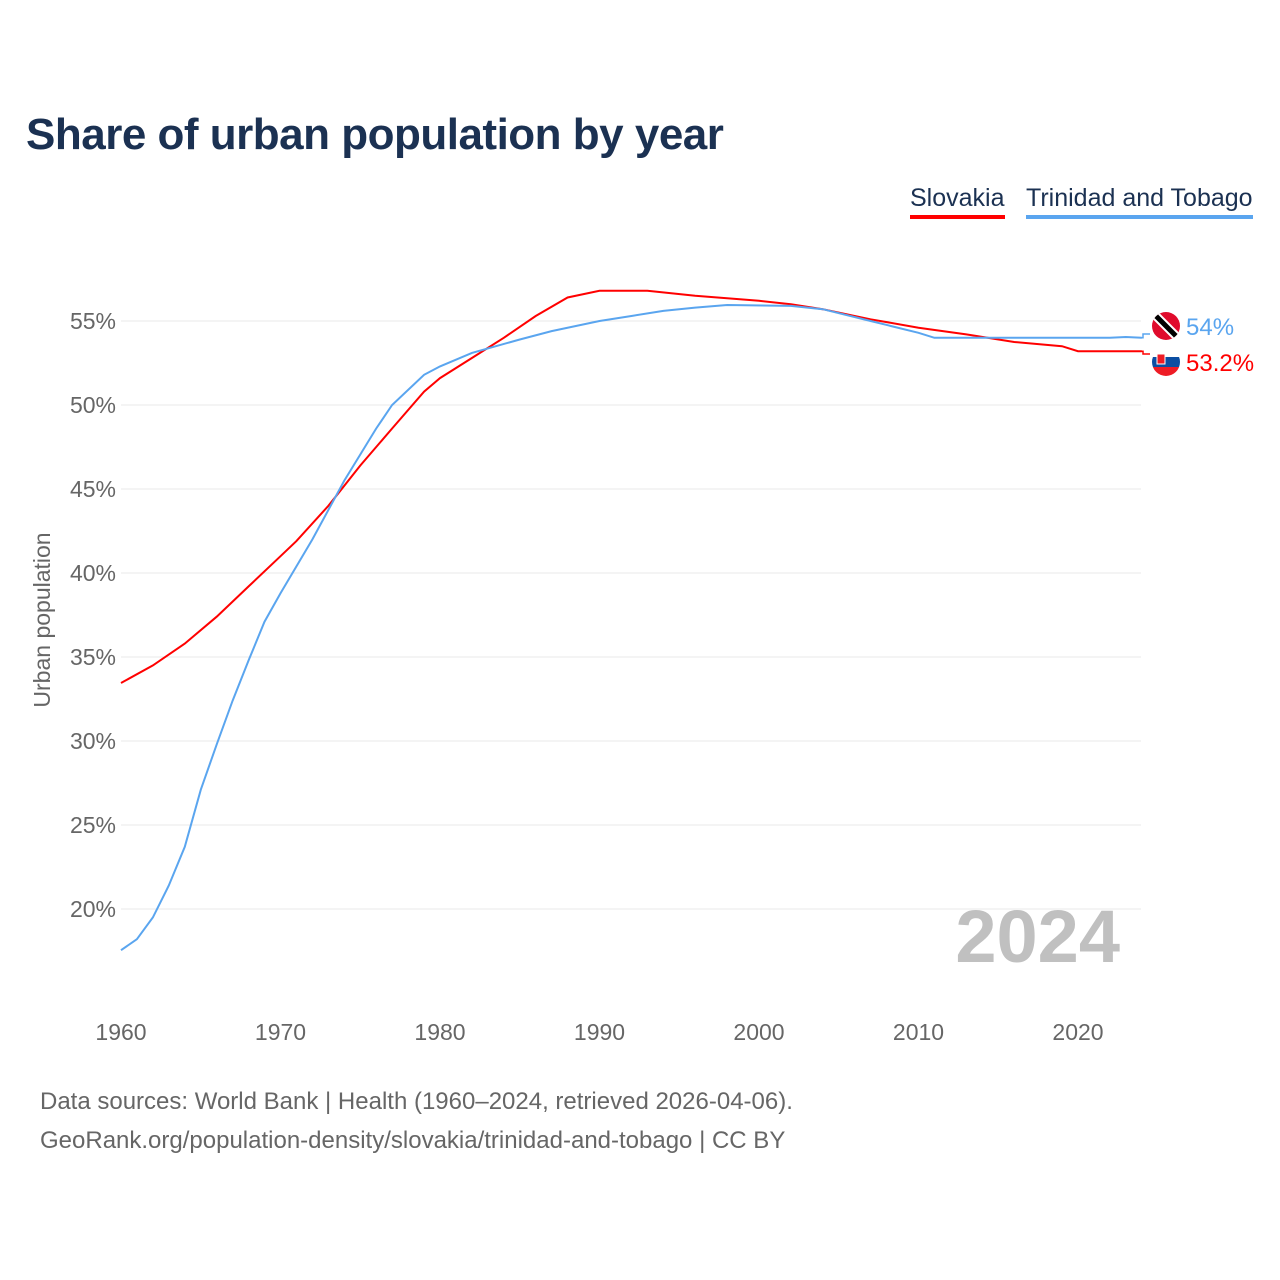  What do you see at coordinates (93, 405) in the screenshot?
I see `y-tick-label: 50%` at bounding box center [93, 405].